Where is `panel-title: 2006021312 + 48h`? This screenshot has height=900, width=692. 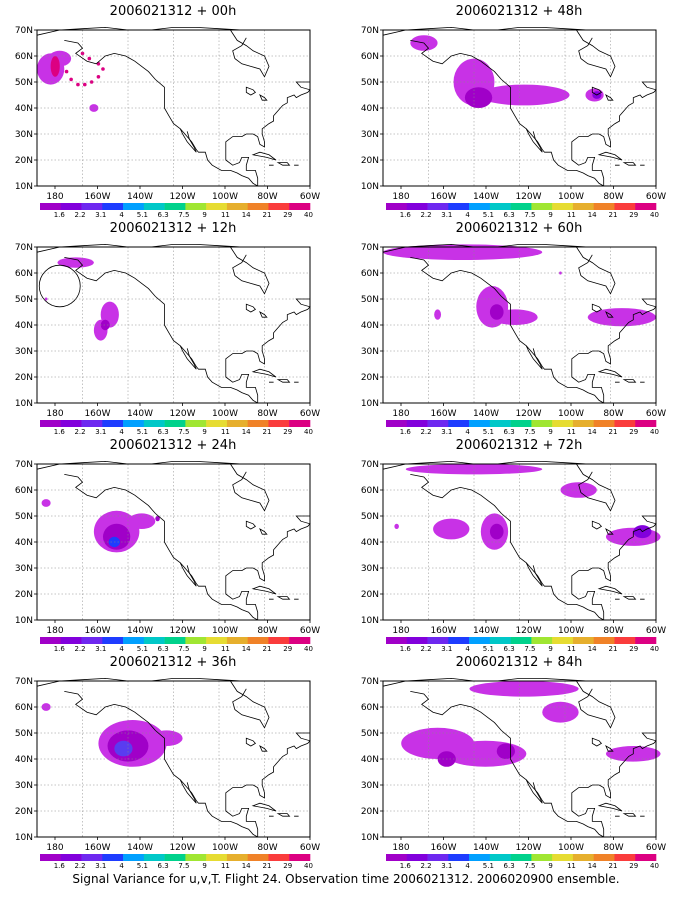 panel-title: 2006021312 + 48h is located at coordinates (519, 11).